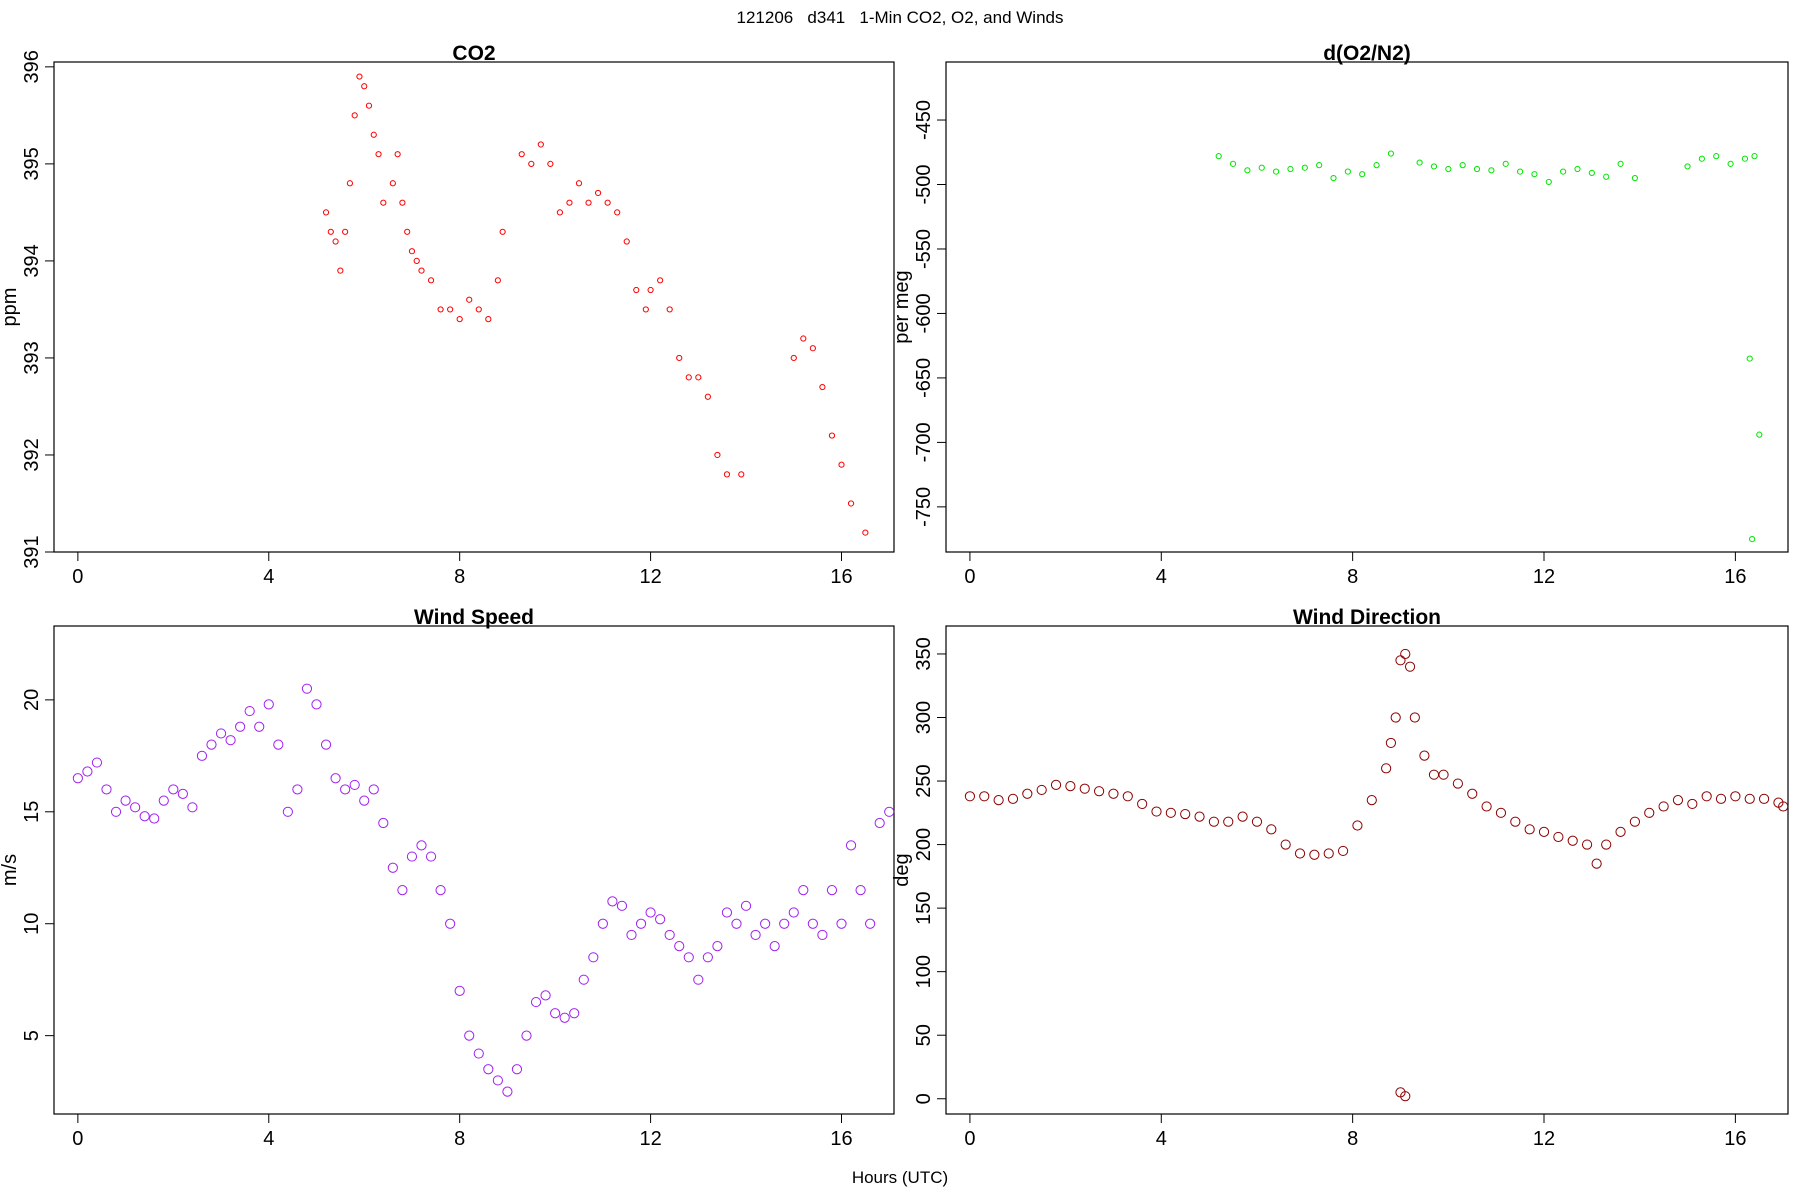  I want to click on wind-speed-title: Wind Speed, so click(474, 617).